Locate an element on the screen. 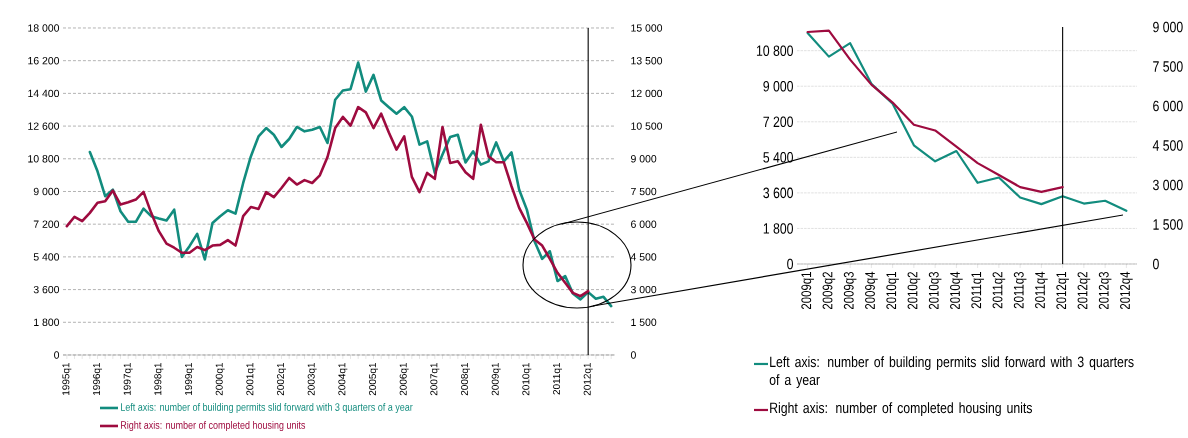  x-tick-label: 2007q1 is located at coordinates (435, 379).